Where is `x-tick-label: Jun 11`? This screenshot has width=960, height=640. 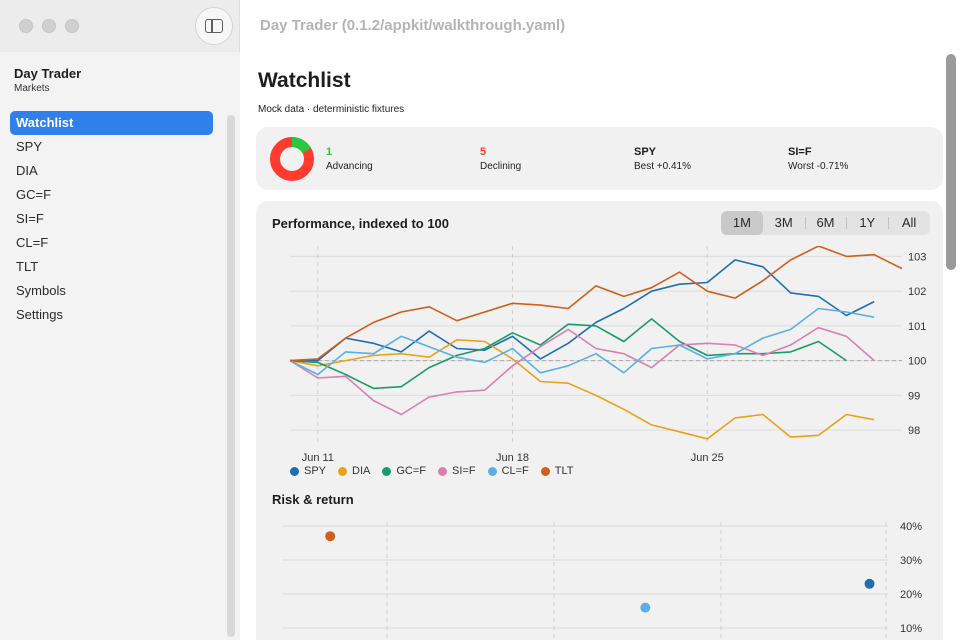 x-tick-label: Jun 11 is located at coordinates (318, 458).